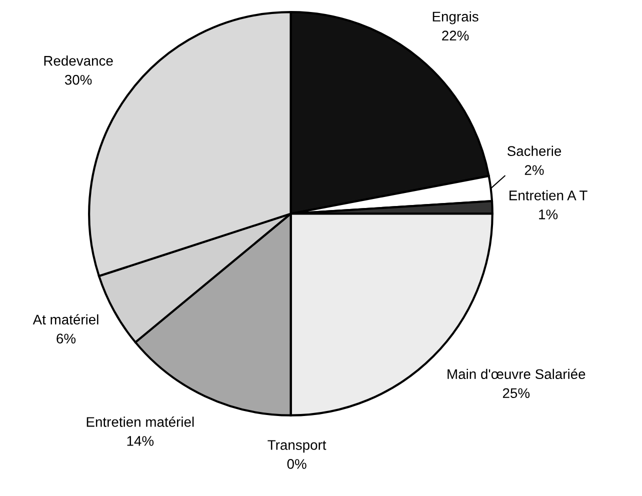 The width and height of the screenshot is (642, 496). I want to click on slice-label: Entretien A T, so click(549, 195).